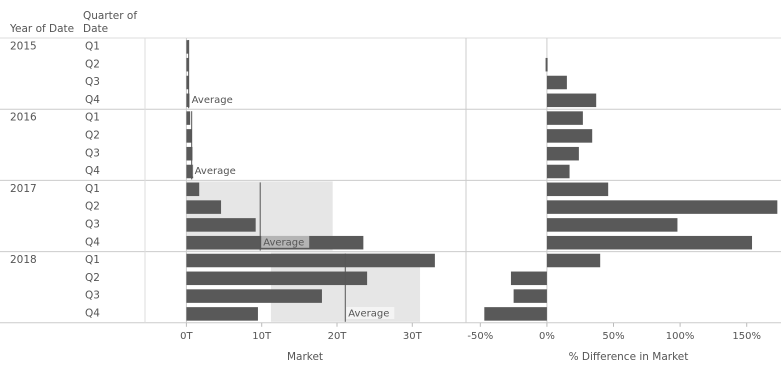  I want to click on year-label-2017: 2017, so click(23, 189).